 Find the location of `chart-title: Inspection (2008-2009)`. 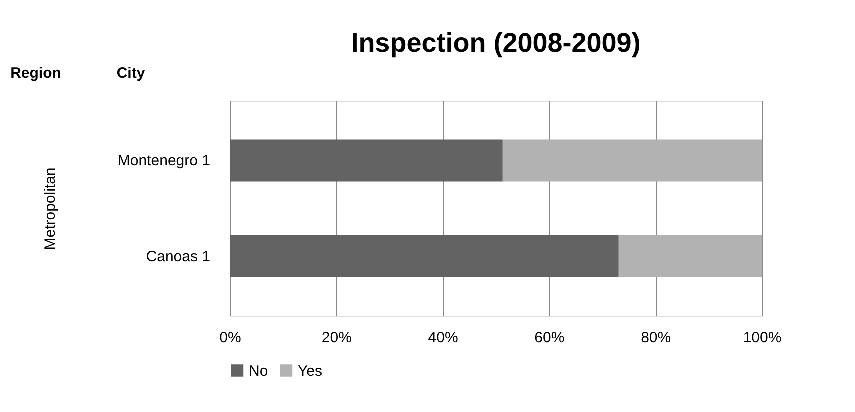

chart-title: Inspection (2008-2009) is located at coordinates (496, 43).